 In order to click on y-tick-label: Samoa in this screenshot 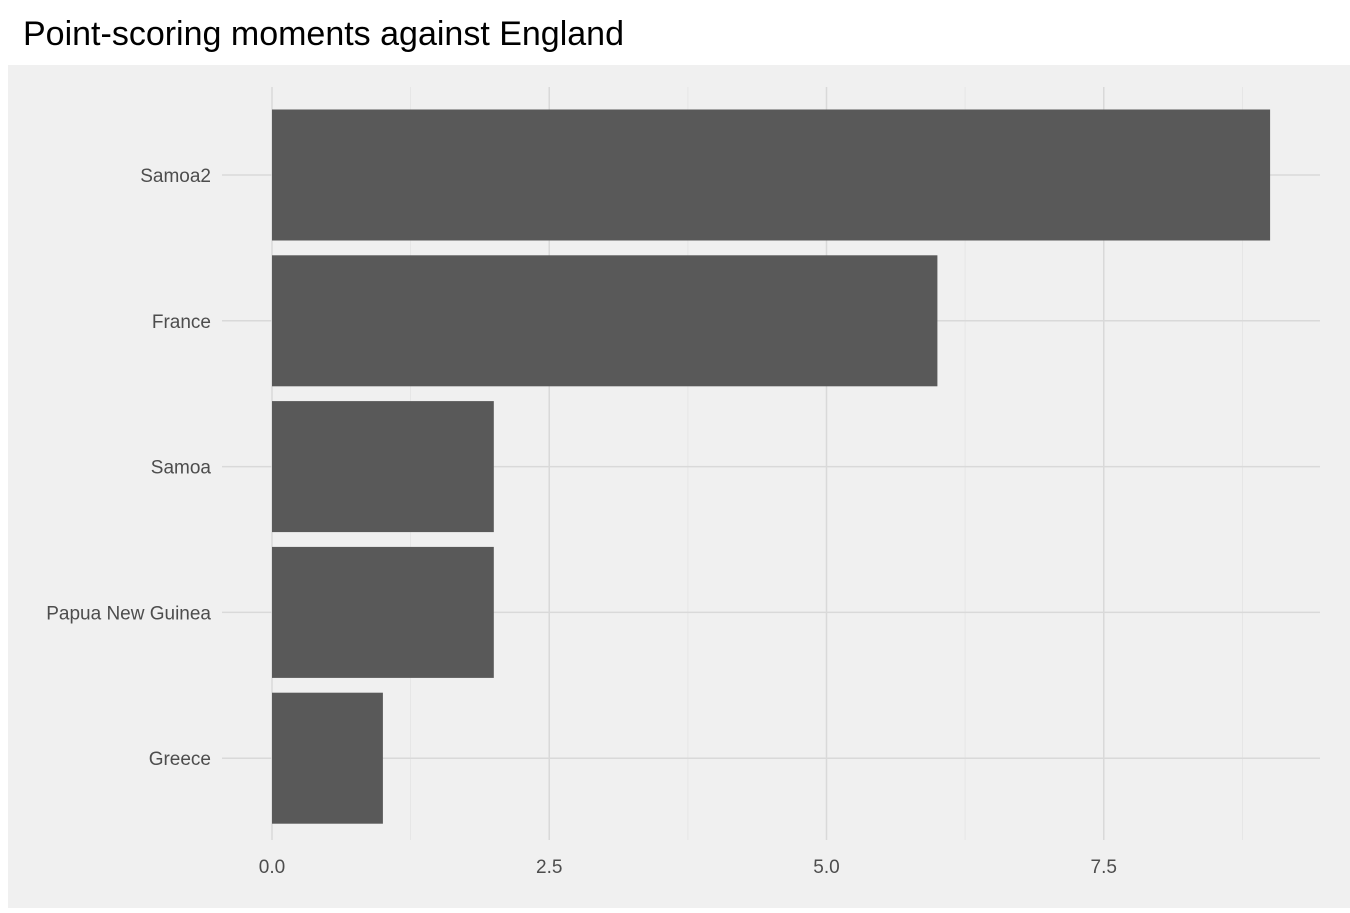, I will do `click(181, 468)`.